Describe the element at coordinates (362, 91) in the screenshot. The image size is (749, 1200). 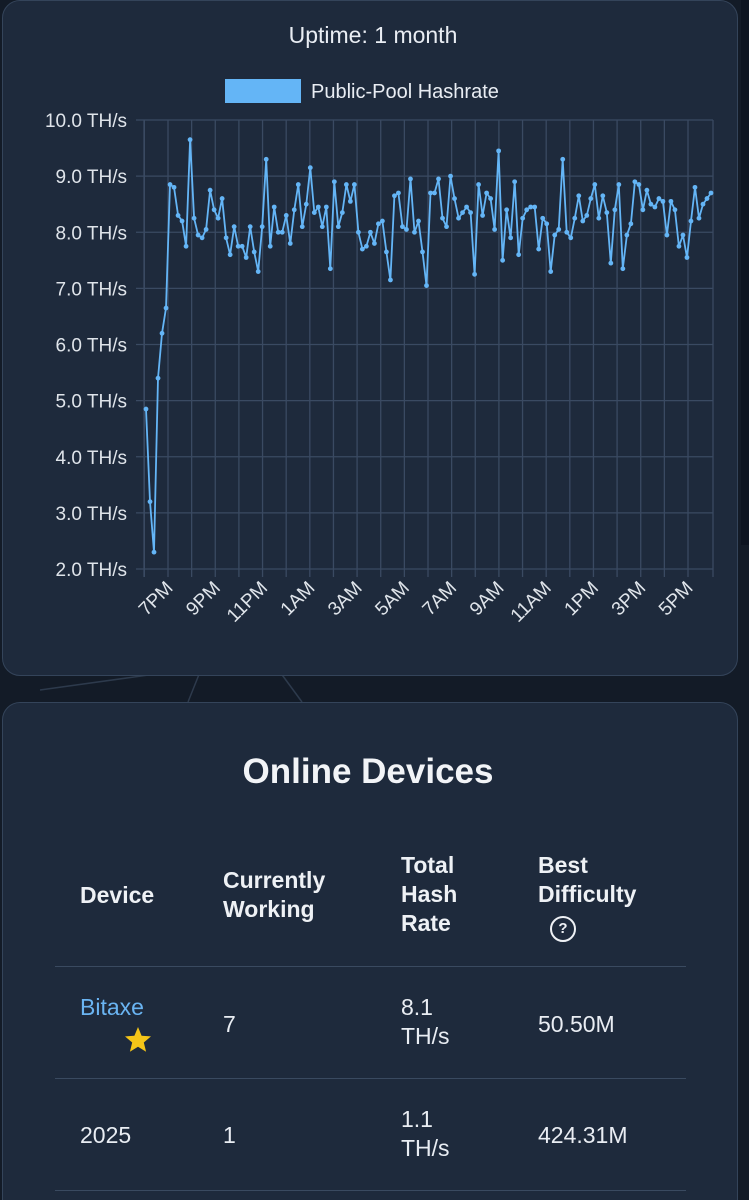
I see `chart-legend: Public-Pool Hashrate` at that location.